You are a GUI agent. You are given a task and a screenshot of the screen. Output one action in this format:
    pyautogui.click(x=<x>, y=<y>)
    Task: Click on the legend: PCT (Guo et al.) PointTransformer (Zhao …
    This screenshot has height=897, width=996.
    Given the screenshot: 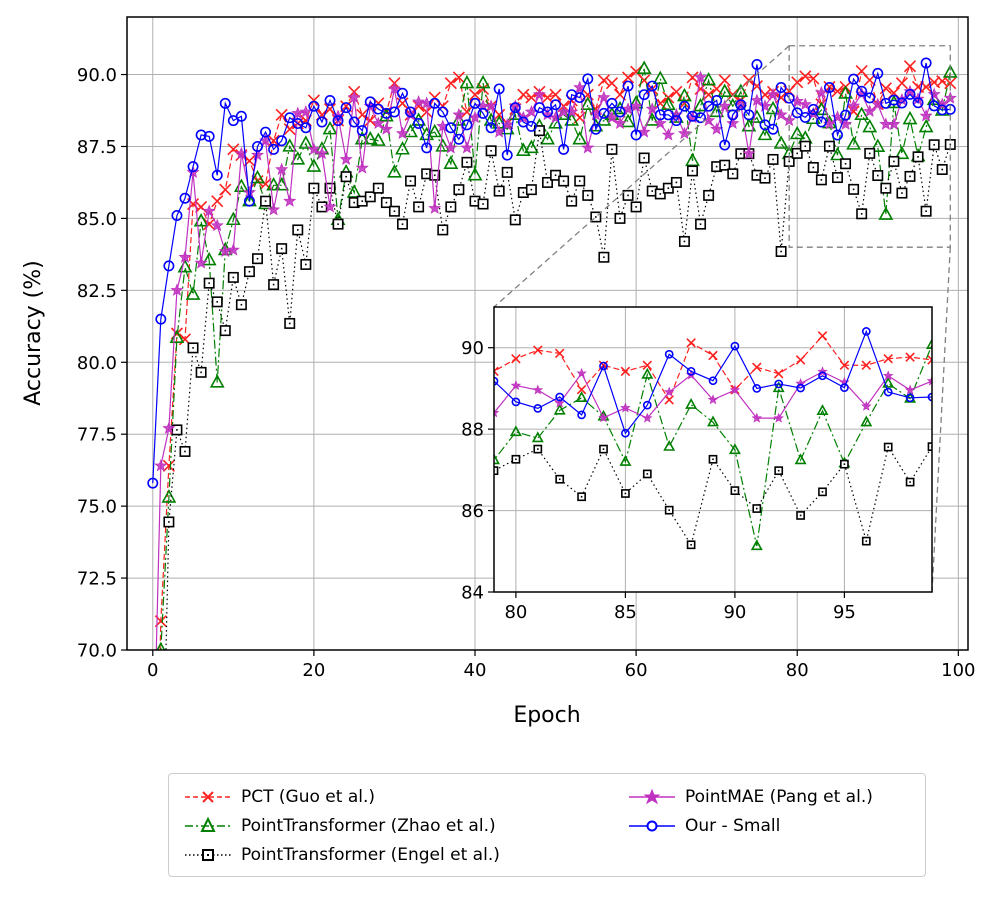 What is the action you would take?
    pyautogui.click(x=547, y=825)
    